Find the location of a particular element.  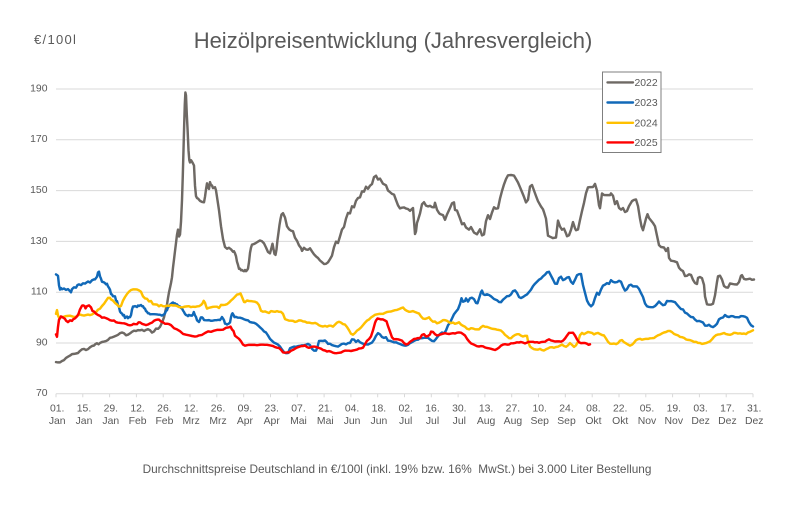

svg-text: 04. is located at coordinates (352, 409).